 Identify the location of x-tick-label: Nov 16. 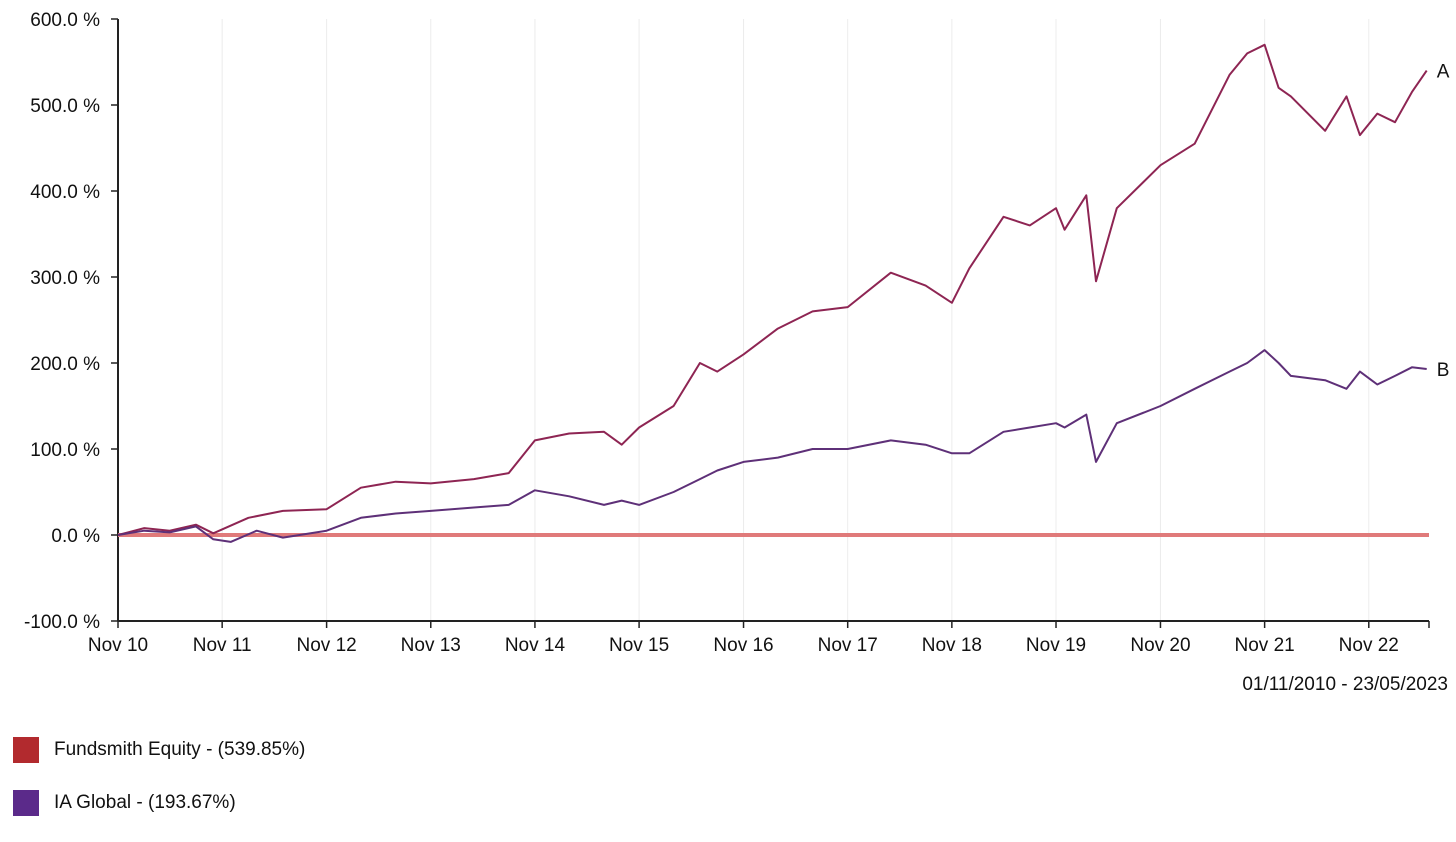
(743, 645).